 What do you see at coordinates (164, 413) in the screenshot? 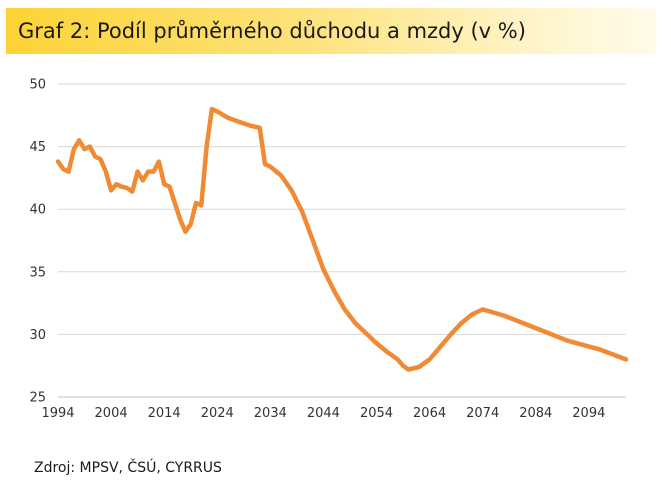
I see `x-tick-label: 2014` at bounding box center [164, 413].